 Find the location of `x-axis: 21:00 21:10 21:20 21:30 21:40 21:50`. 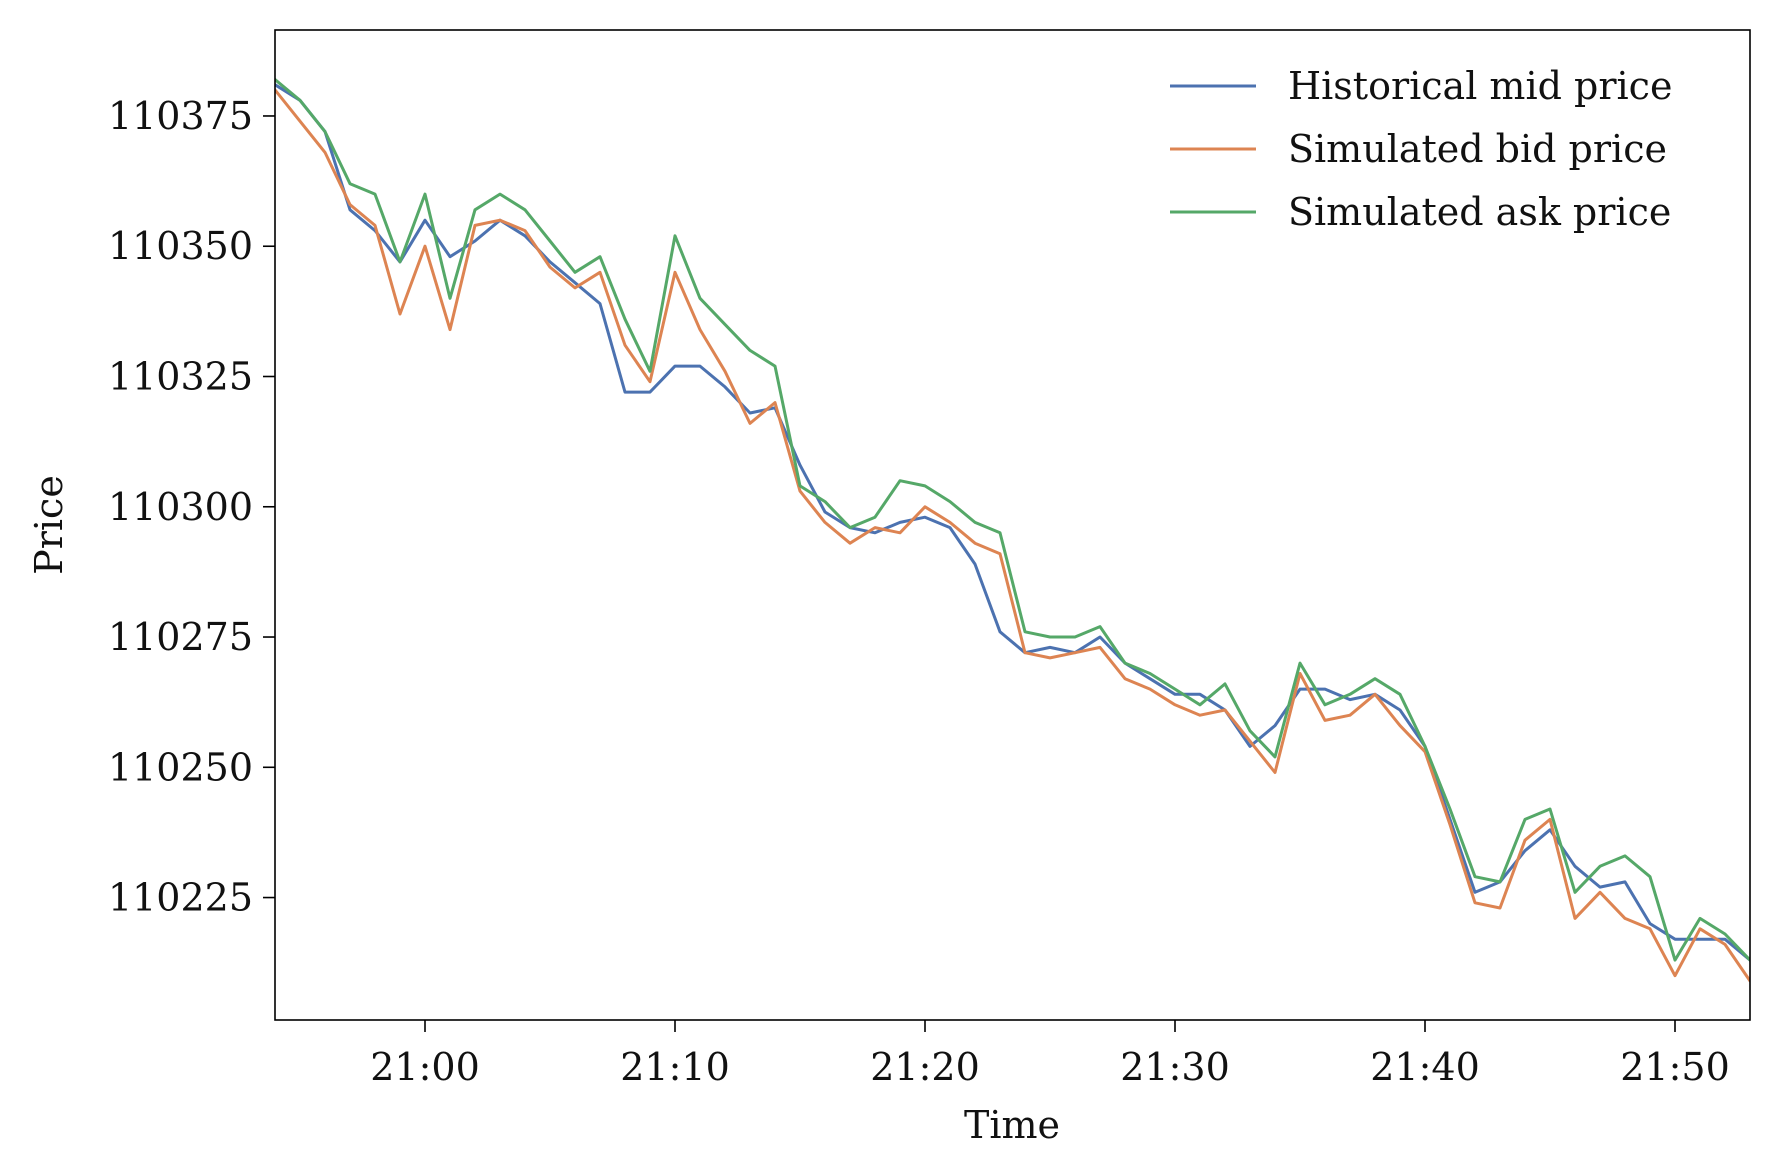

x-axis: 21:00 21:10 21:20 21:30 21:40 21:50 is located at coordinates (1050, 1054).